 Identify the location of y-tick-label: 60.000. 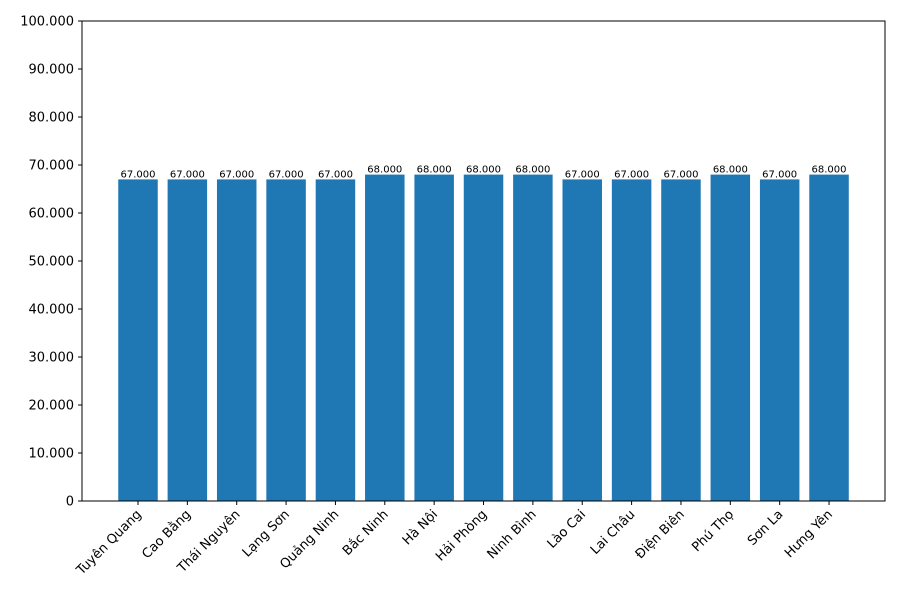
(52, 214).